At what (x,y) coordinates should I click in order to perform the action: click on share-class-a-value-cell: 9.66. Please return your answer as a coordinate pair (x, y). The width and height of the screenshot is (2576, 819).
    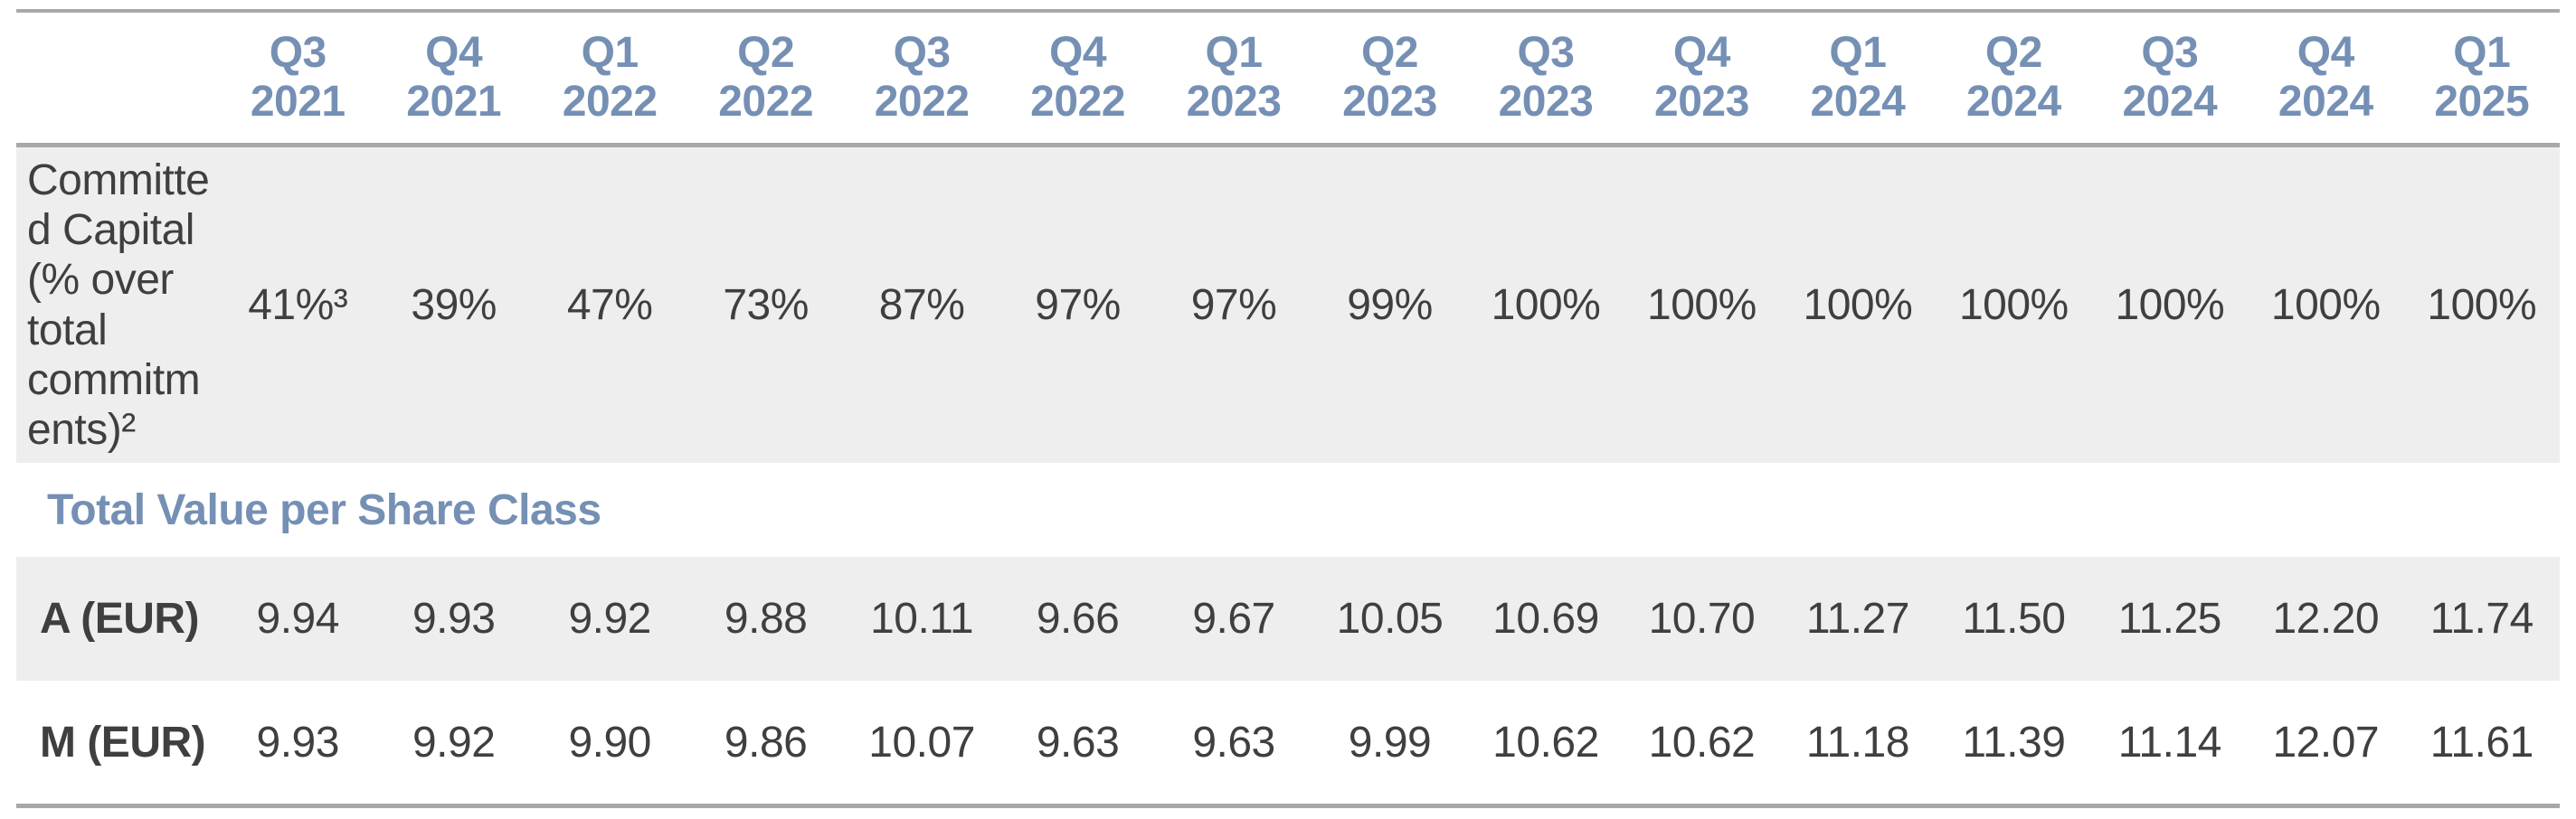
    Looking at the image, I should click on (1078, 619).